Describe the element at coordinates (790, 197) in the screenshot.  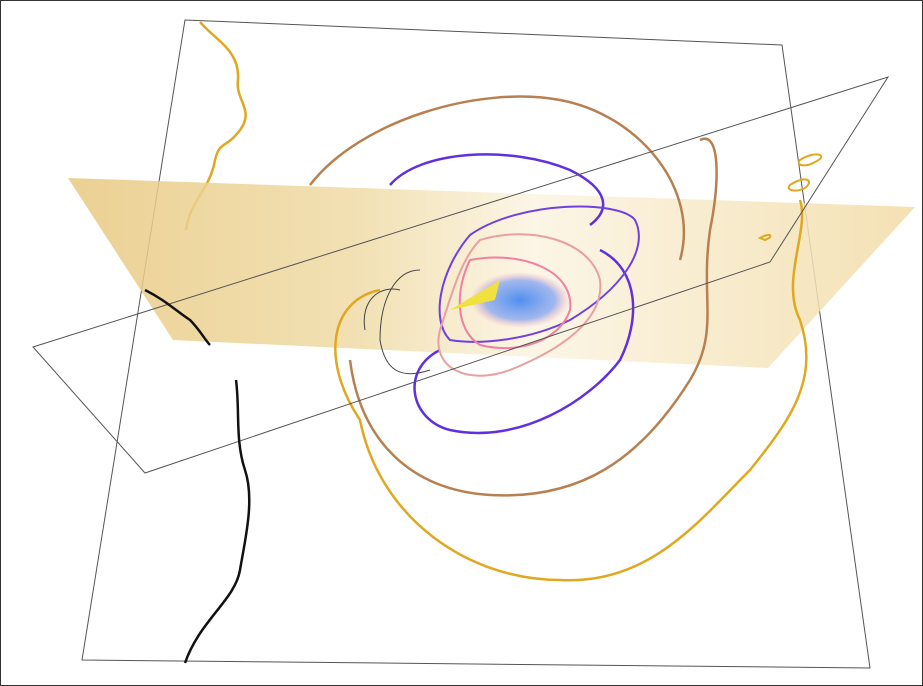
I see `contour-small` at that location.